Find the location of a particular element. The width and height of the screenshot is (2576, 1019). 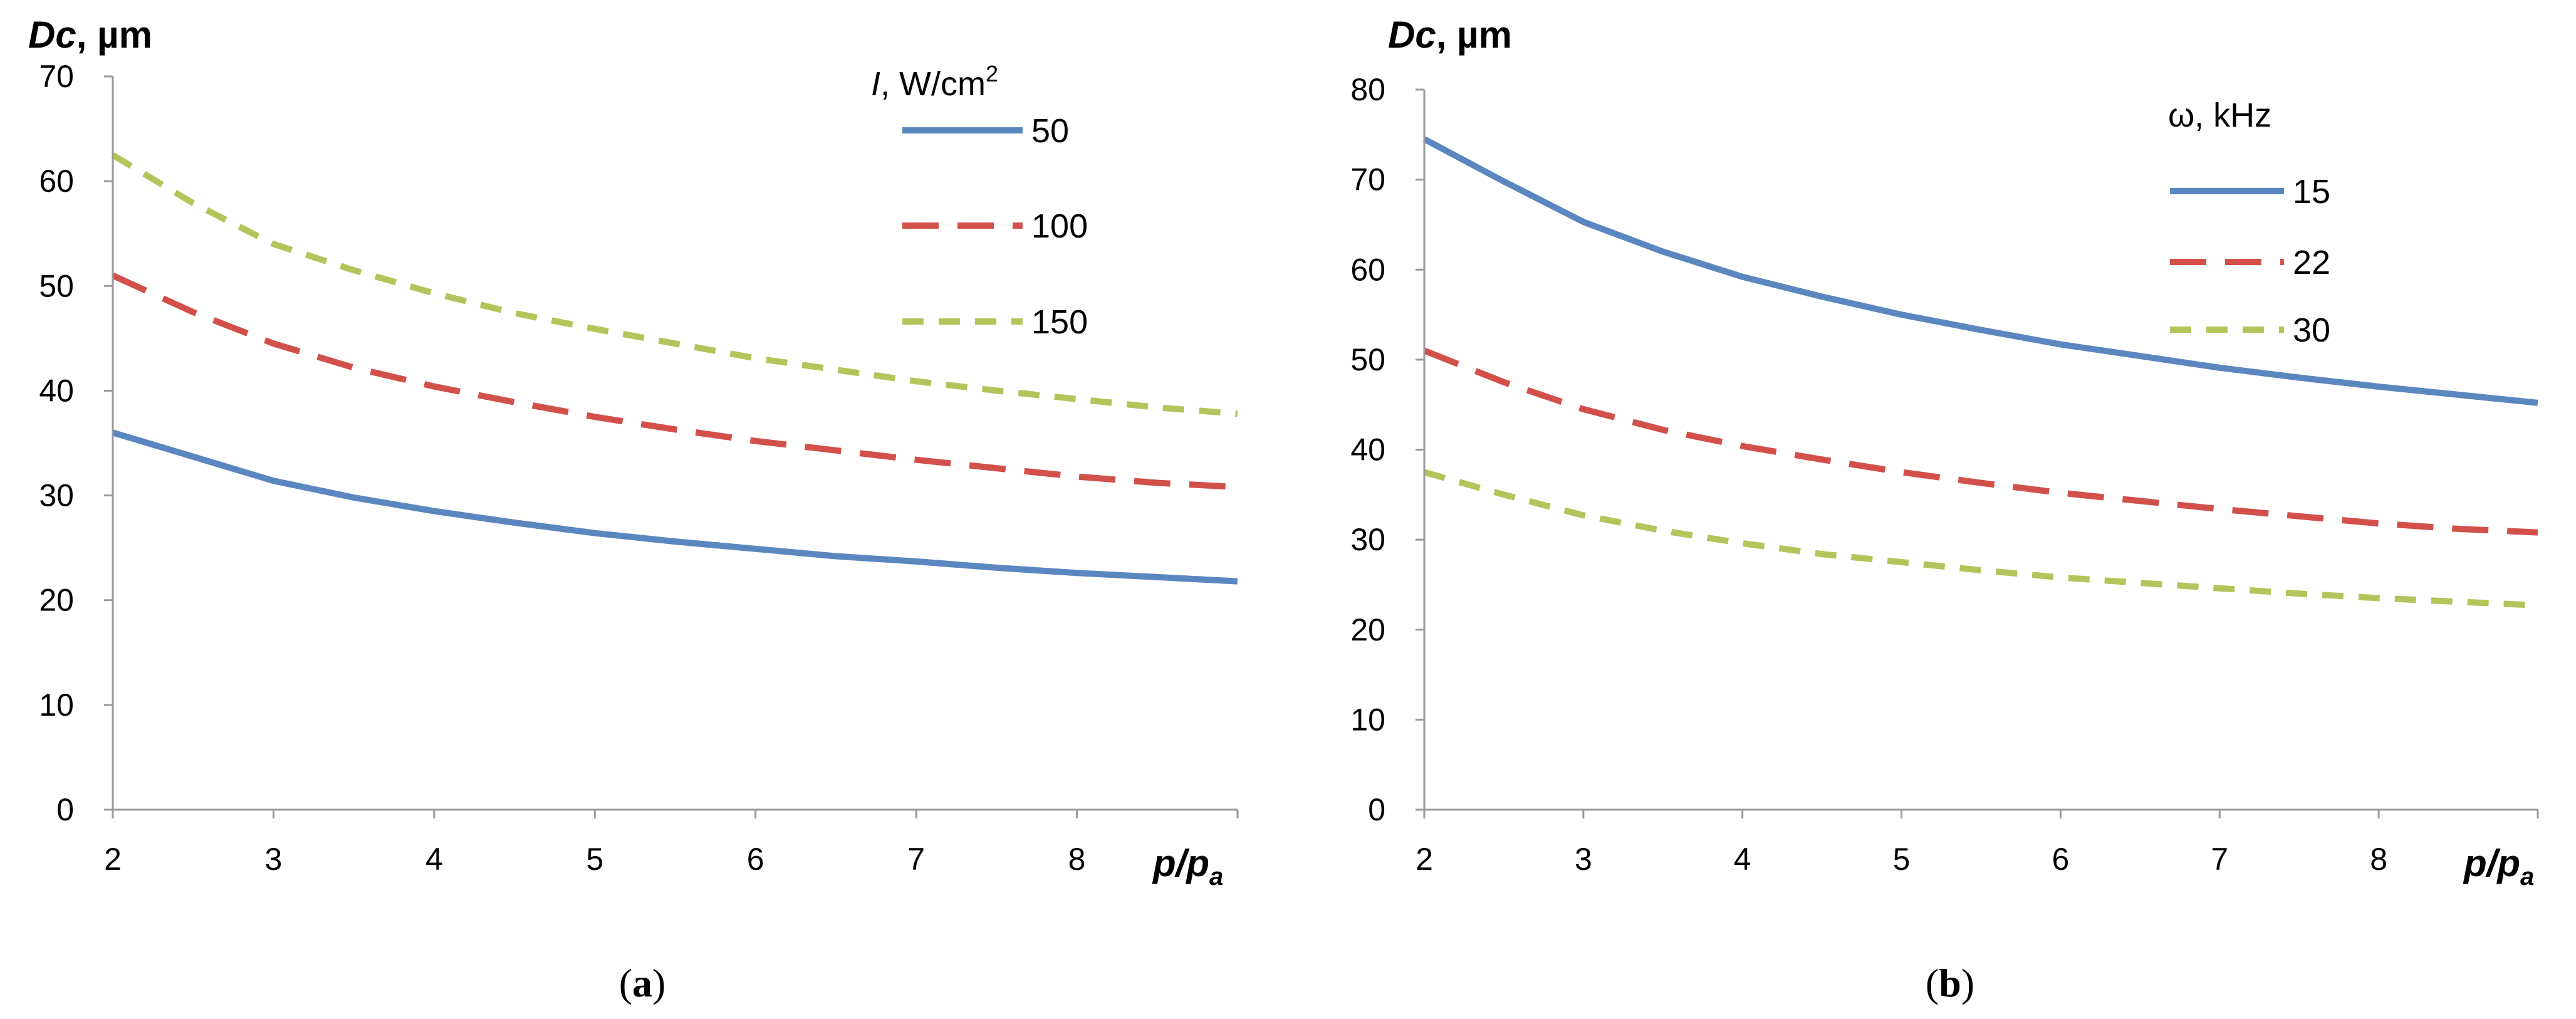

legend: 15 22 30 is located at coordinates (2250, 261).